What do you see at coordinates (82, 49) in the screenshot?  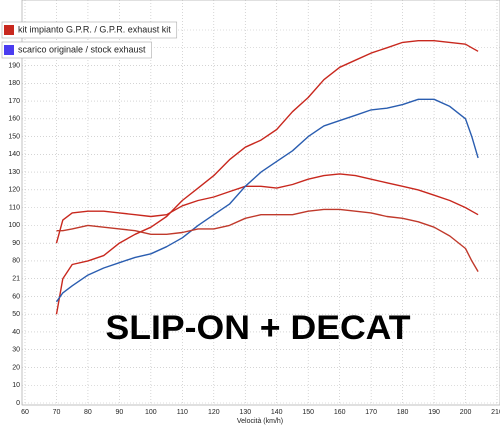 I see `legend-label: scarico originale / stock exhaust` at bounding box center [82, 49].